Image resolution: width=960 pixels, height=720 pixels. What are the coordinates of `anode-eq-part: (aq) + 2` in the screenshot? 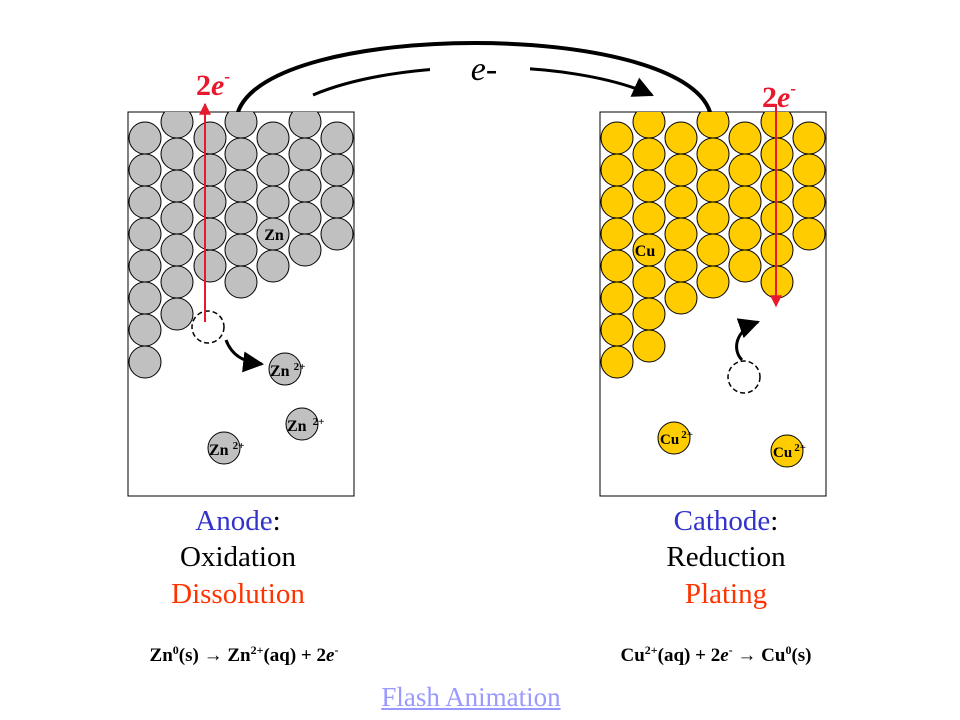 It's located at (295, 655).